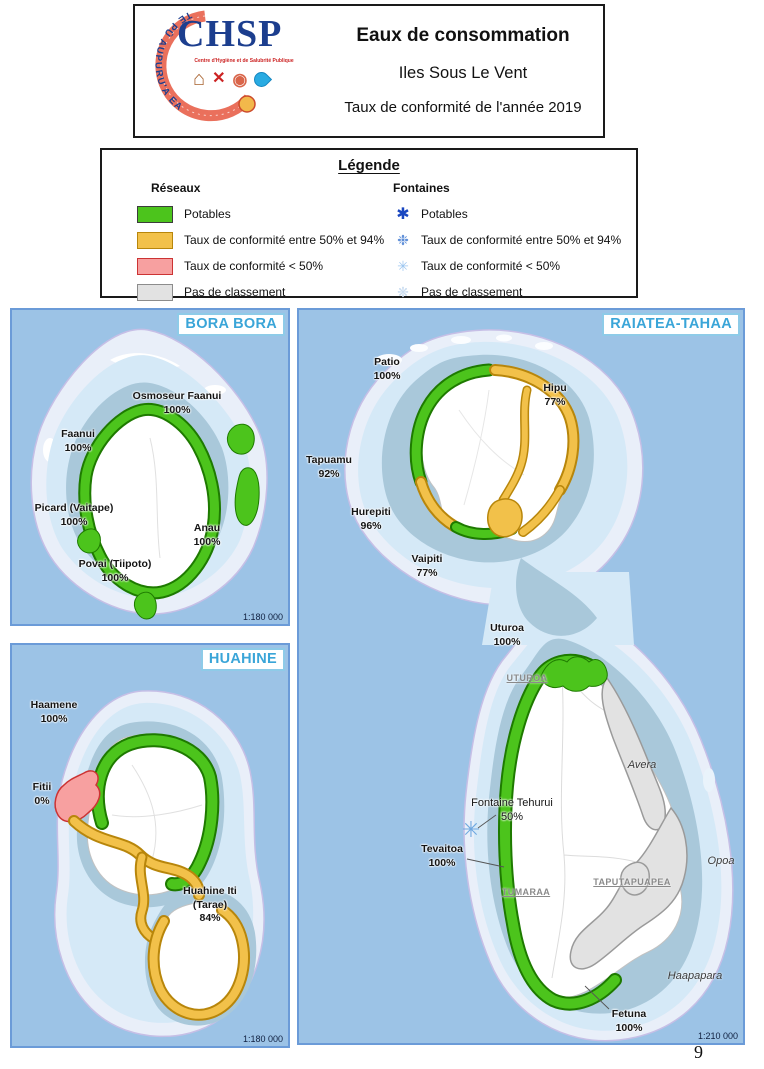 This screenshot has height=1069, width=764. What do you see at coordinates (240, 79) in the screenshot?
I see `microbe-icon: ◉` at bounding box center [240, 79].